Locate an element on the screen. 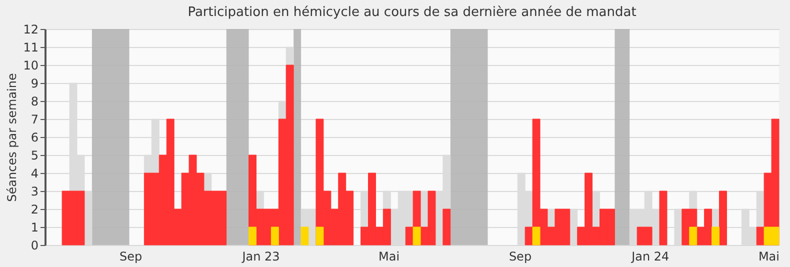  chart-title: Participation en hémicycle au cours de sa dernière année de mandat is located at coordinates (412, 12).